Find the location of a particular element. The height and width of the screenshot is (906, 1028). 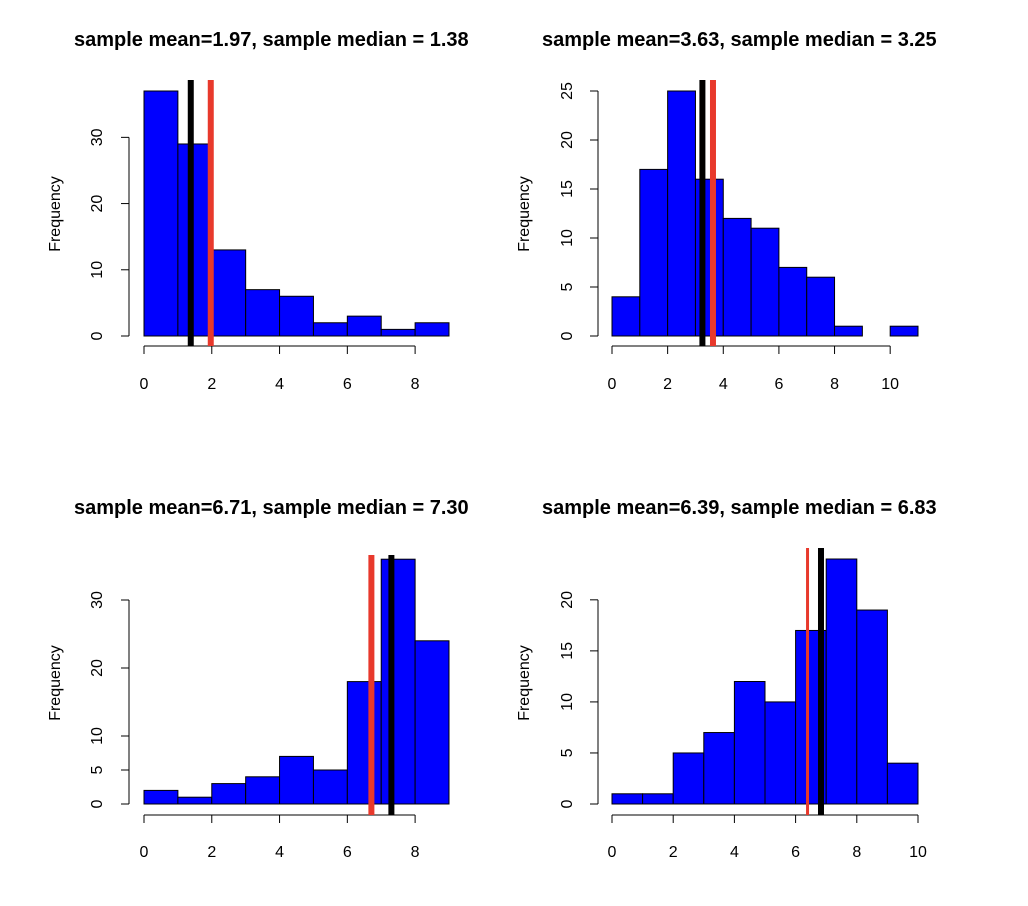

panel-title: sample mean=6.71, sample median = 7.30 is located at coordinates (271, 508).